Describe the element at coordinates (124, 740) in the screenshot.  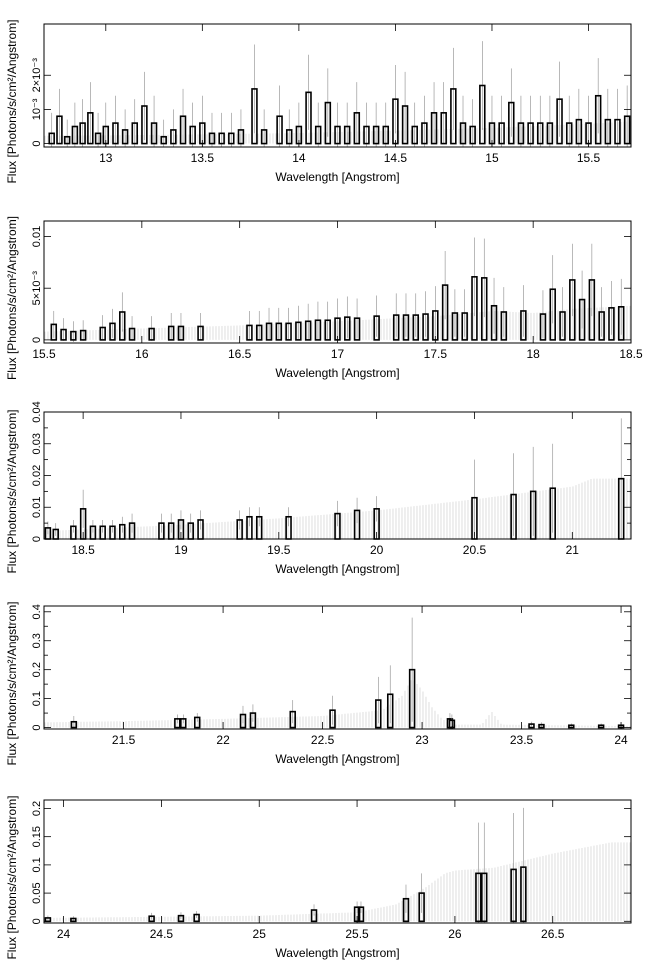
I see `x-tick-label: 21.5` at that location.